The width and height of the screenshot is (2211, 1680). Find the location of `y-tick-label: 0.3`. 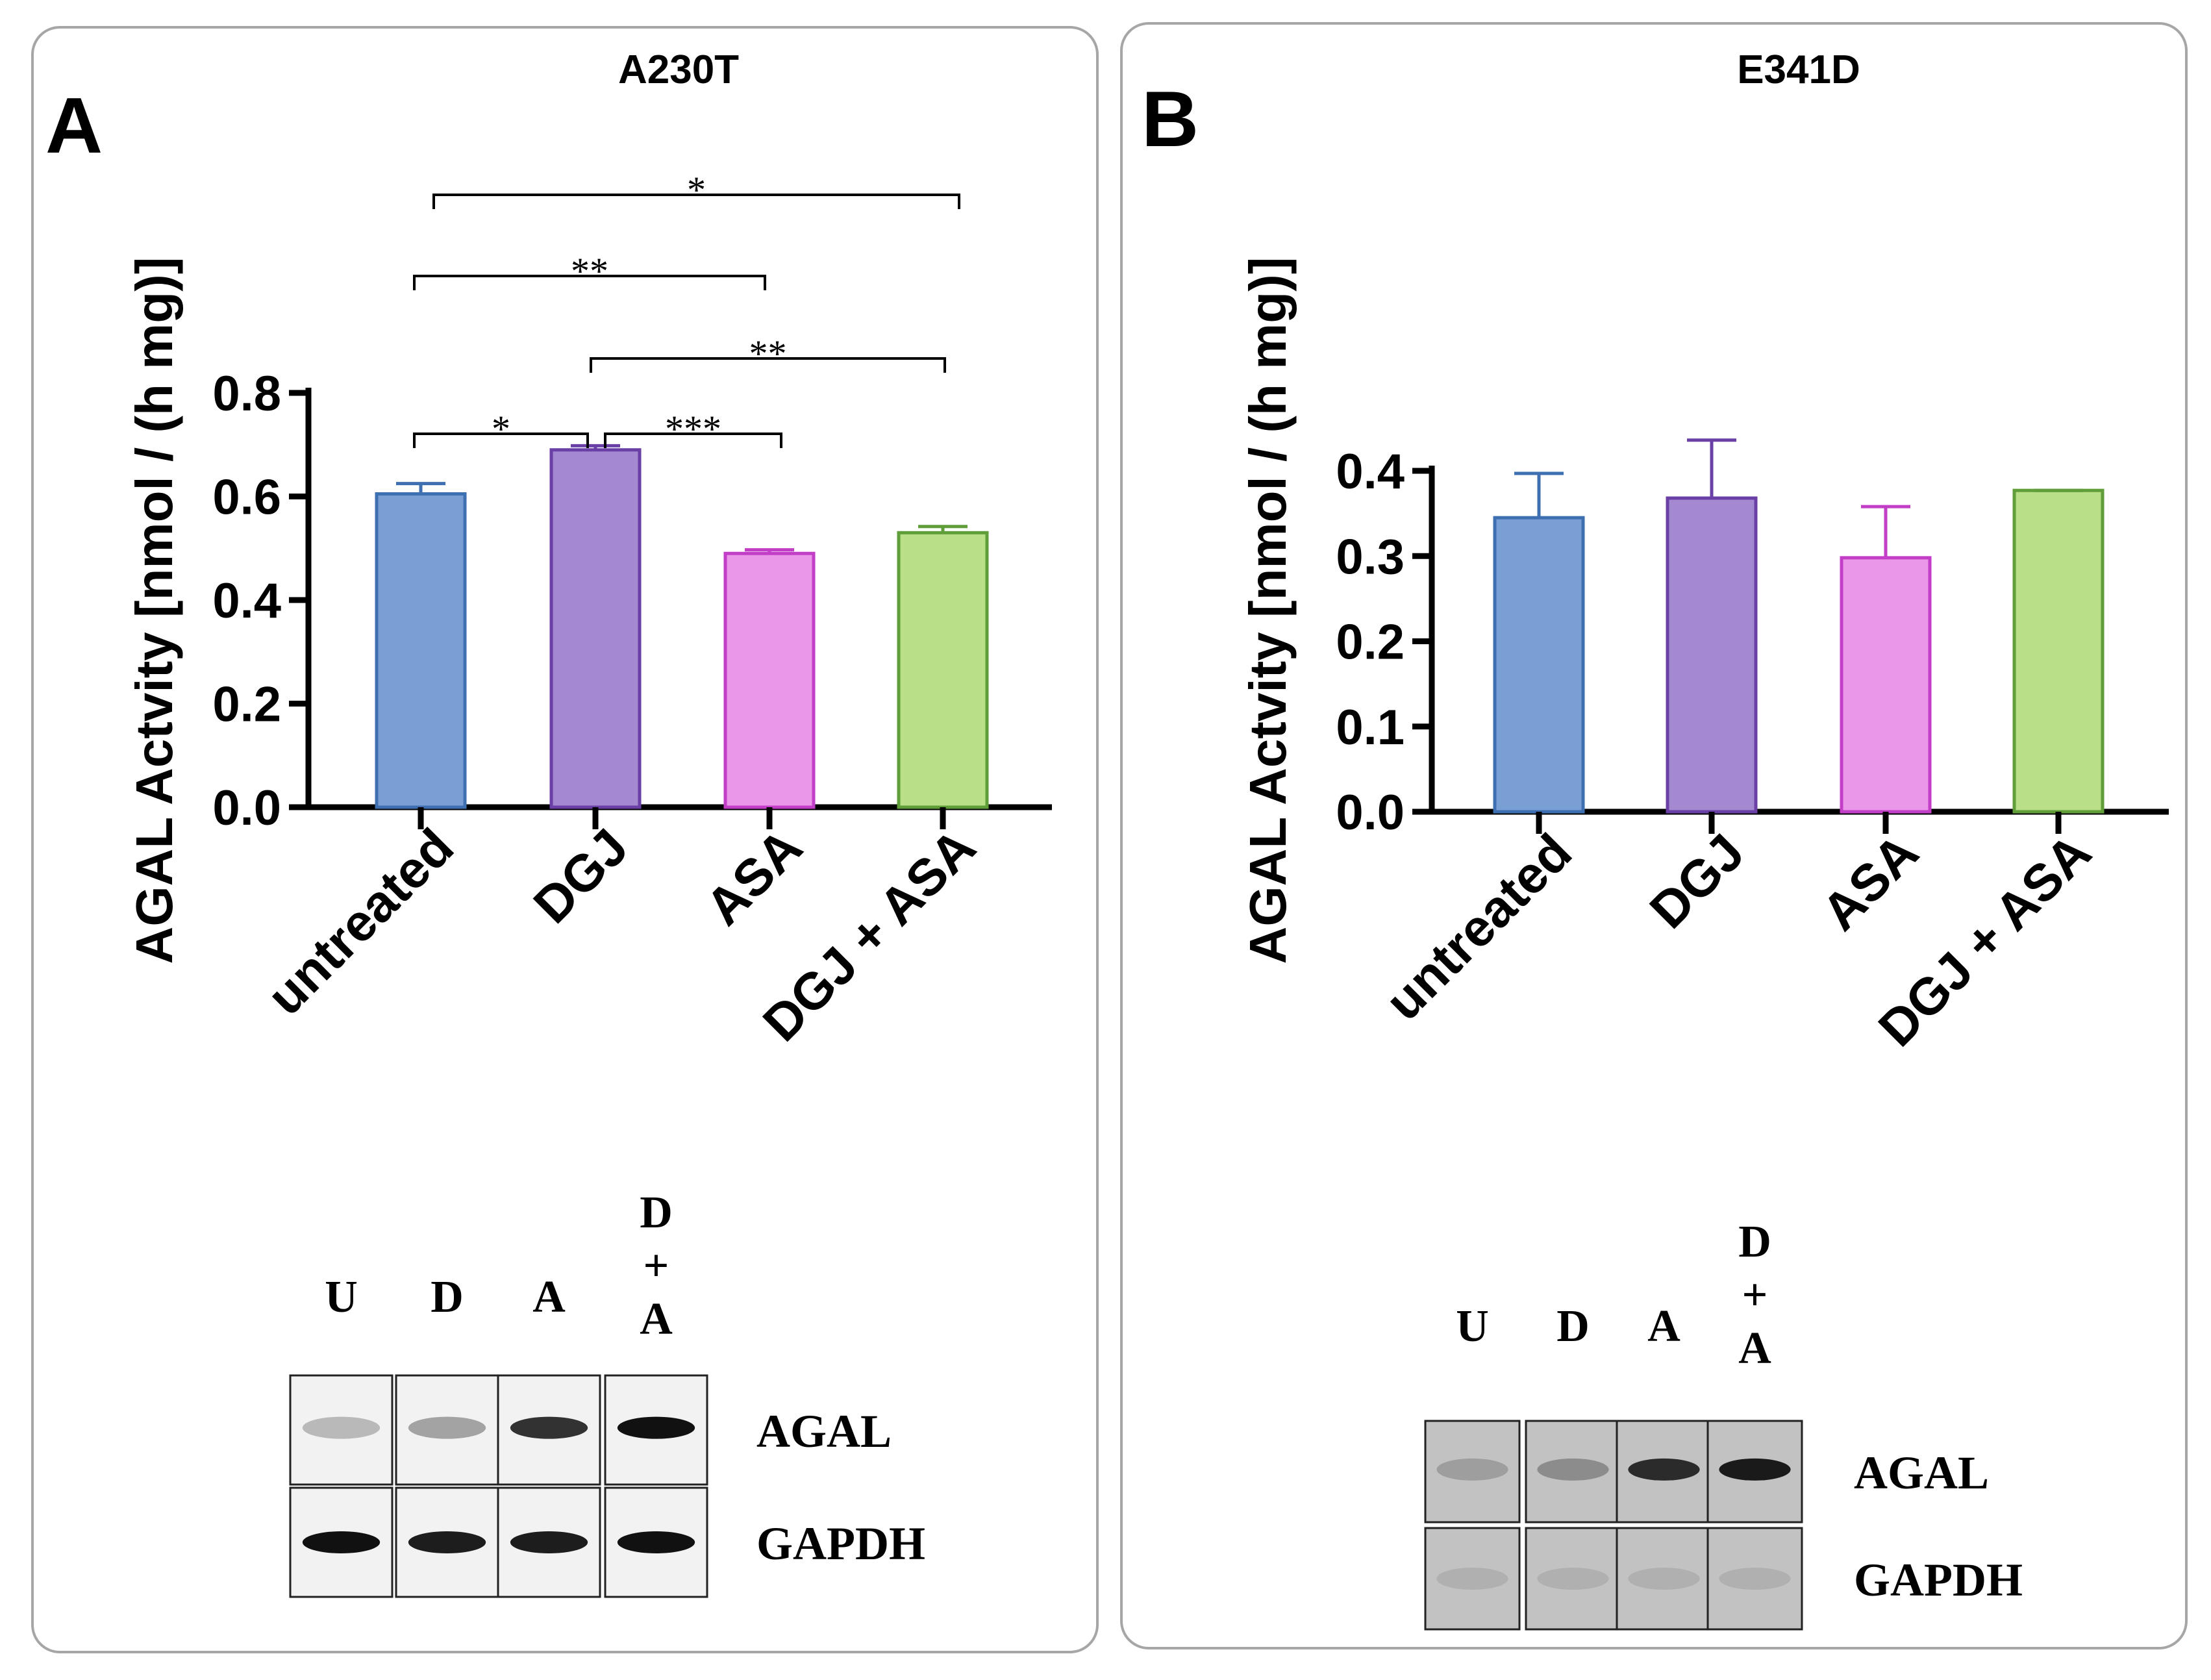

y-tick-label: 0.3 is located at coordinates (1370, 557).